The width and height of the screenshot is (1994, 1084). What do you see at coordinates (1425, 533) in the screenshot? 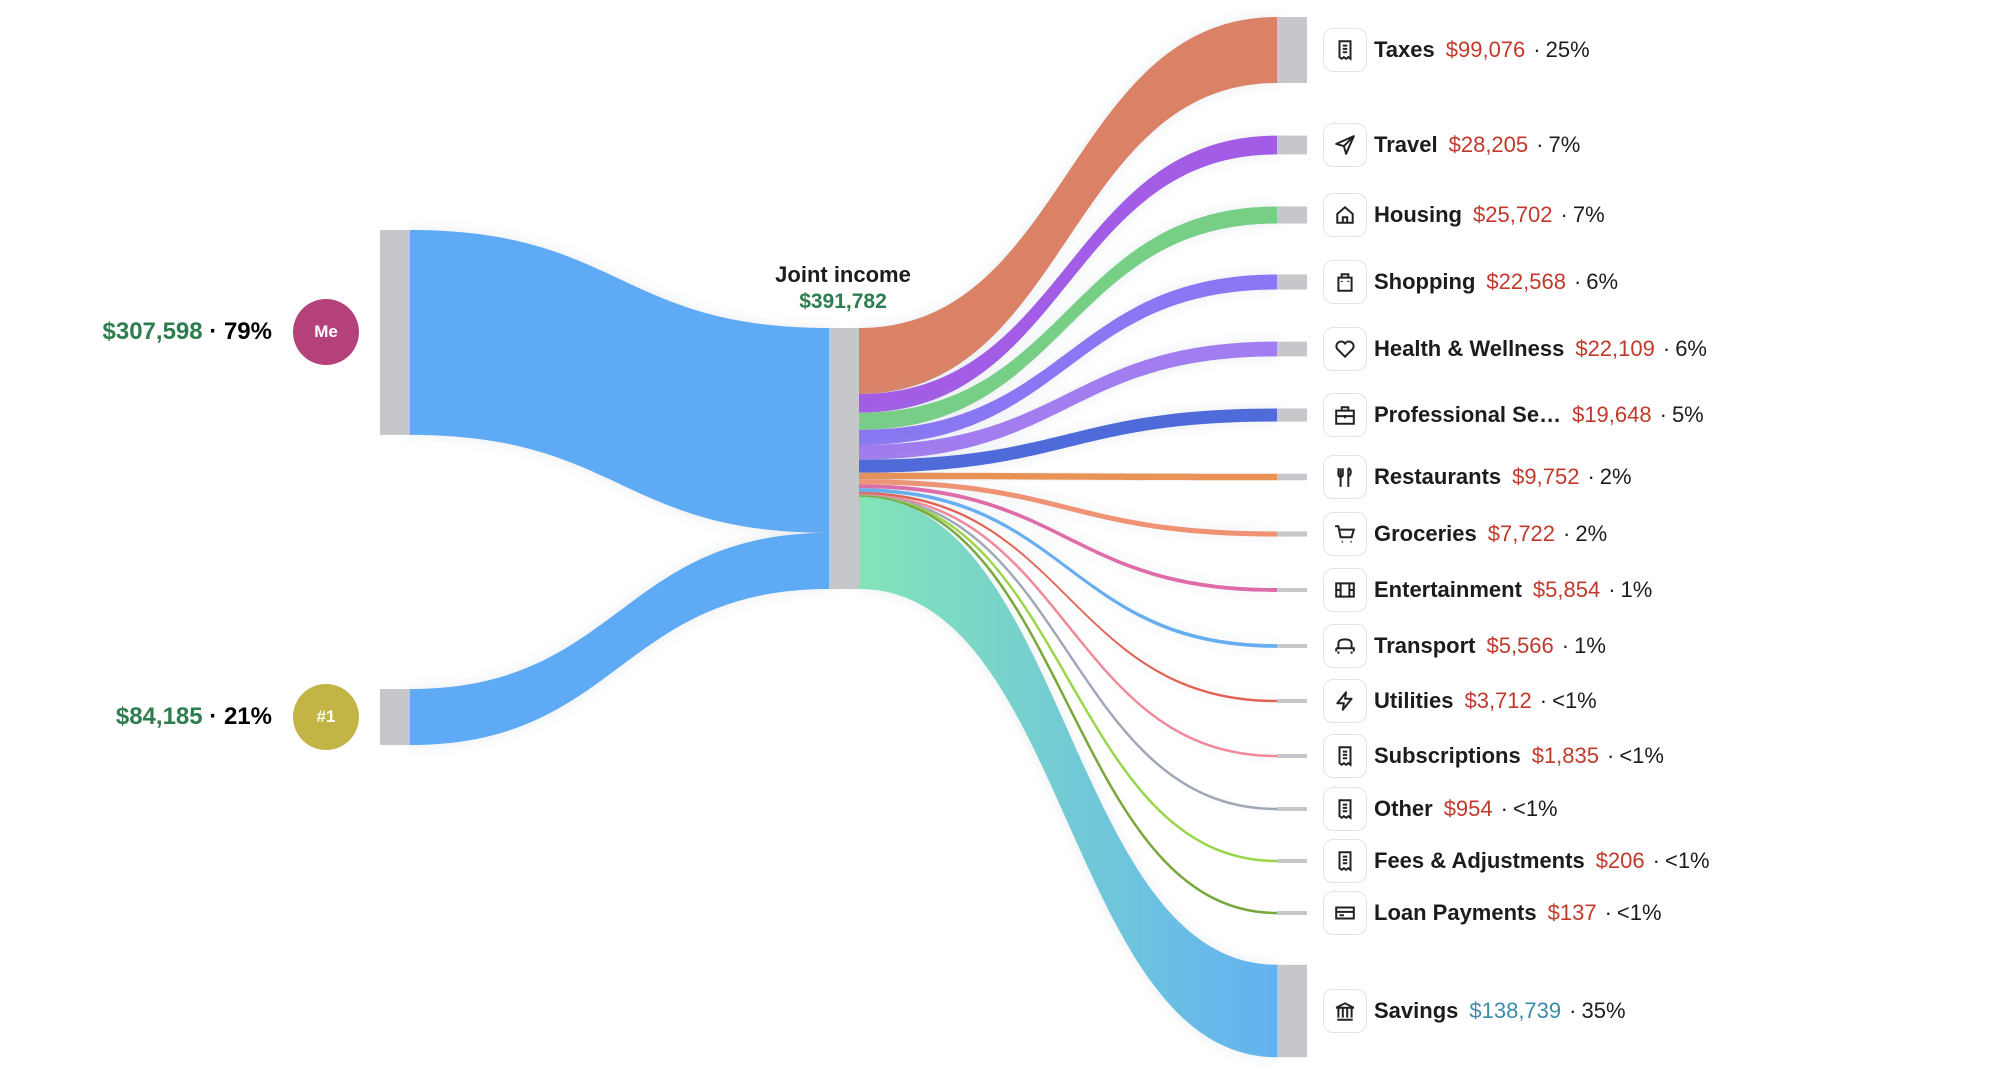
I see `category-name: Groceries` at bounding box center [1425, 533].